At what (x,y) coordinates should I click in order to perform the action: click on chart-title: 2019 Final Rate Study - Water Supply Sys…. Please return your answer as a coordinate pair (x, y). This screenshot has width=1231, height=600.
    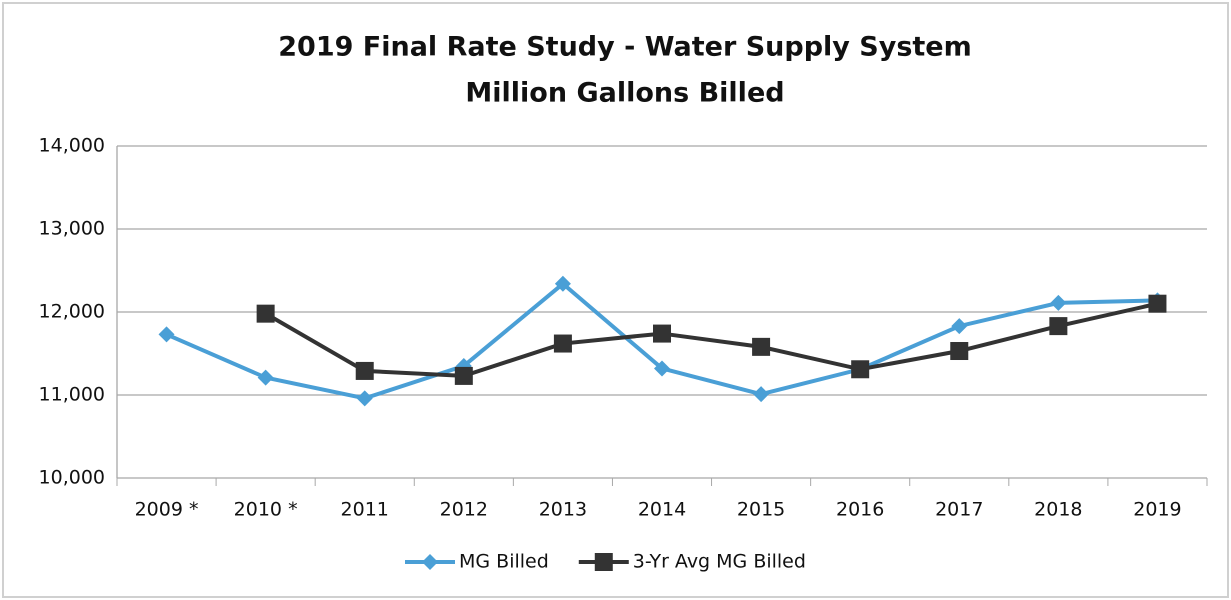
    Looking at the image, I should click on (625, 47).